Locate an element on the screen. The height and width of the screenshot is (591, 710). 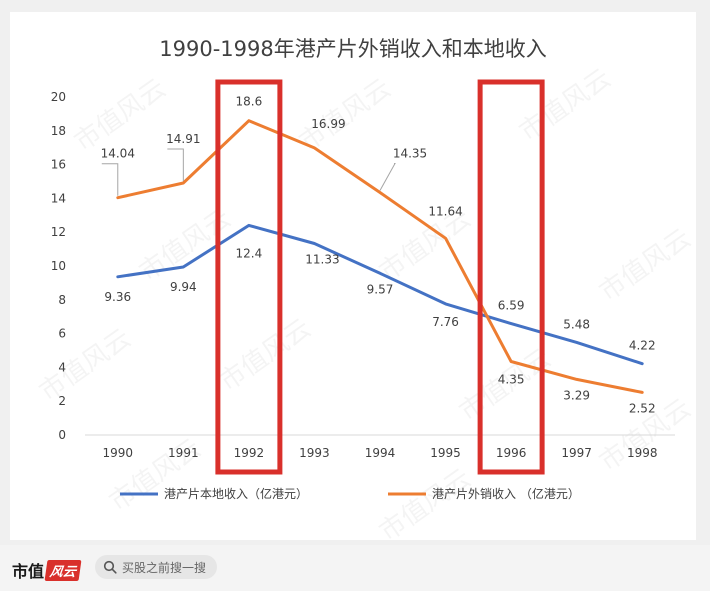
search-box: 买股之前搜一搜 is located at coordinates (156, 567).